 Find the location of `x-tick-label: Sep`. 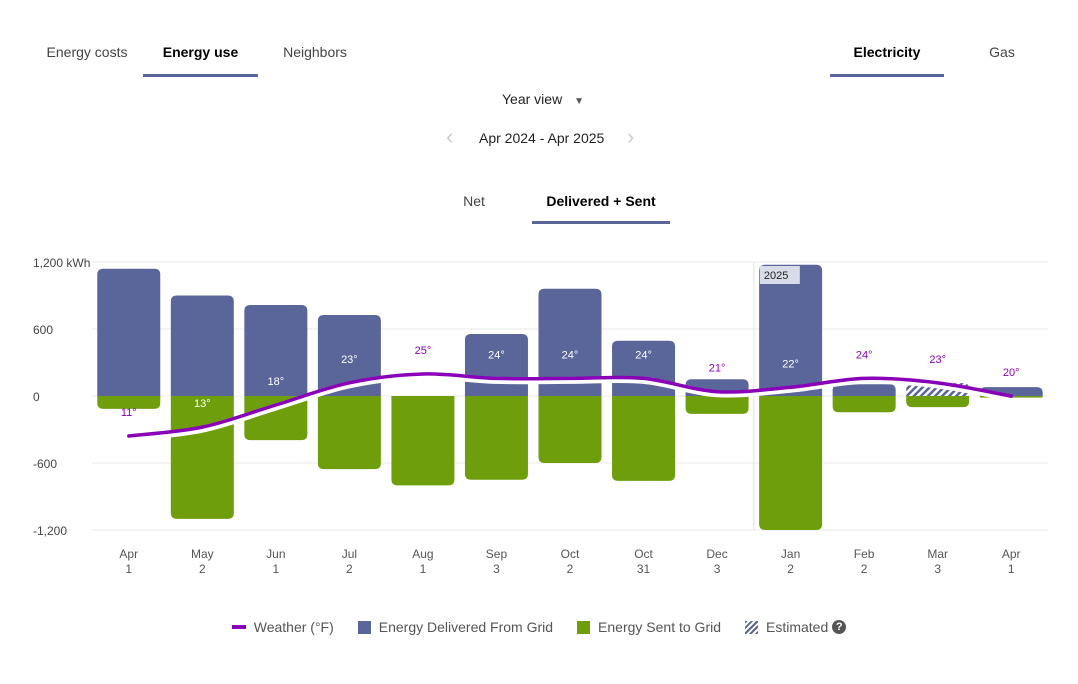

x-tick-label: Sep is located at coordinates (497, 554).